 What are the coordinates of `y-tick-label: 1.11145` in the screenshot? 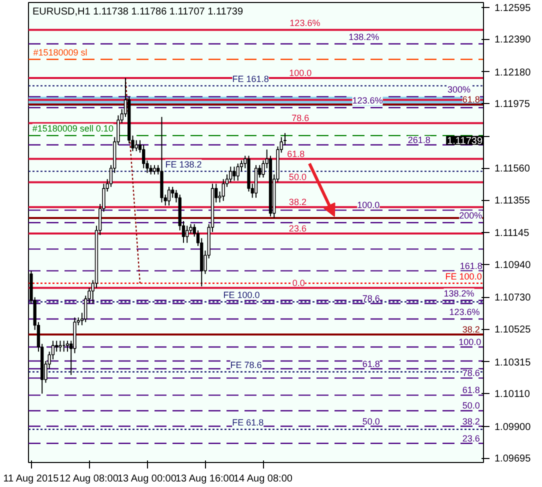 It's located at (512, 234).